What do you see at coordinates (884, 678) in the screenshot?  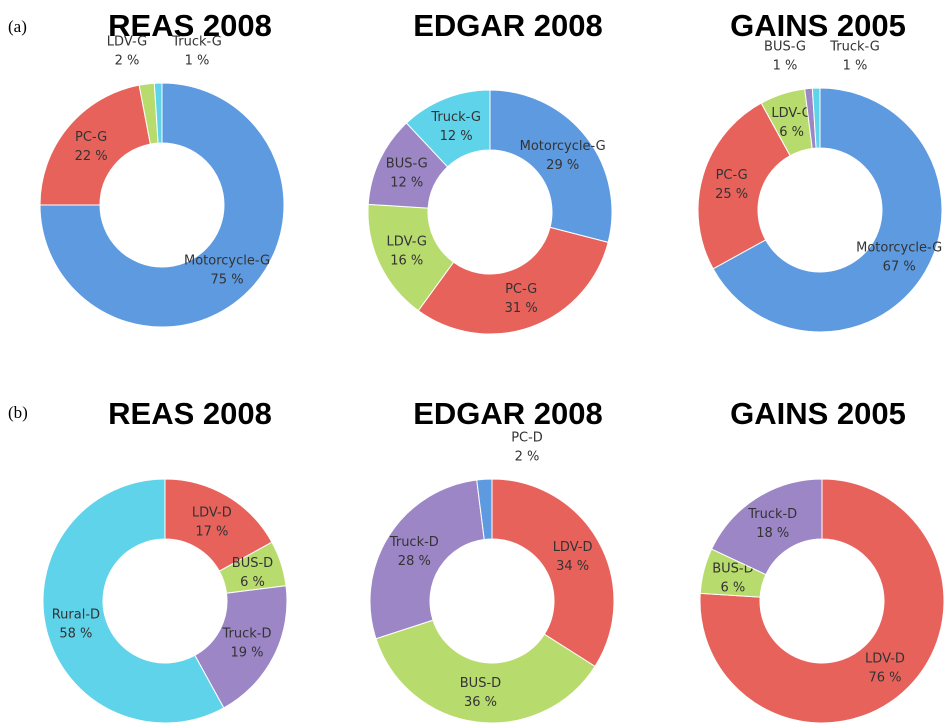 I see `slice-value: 76 %` at bounding box center [884, 678].